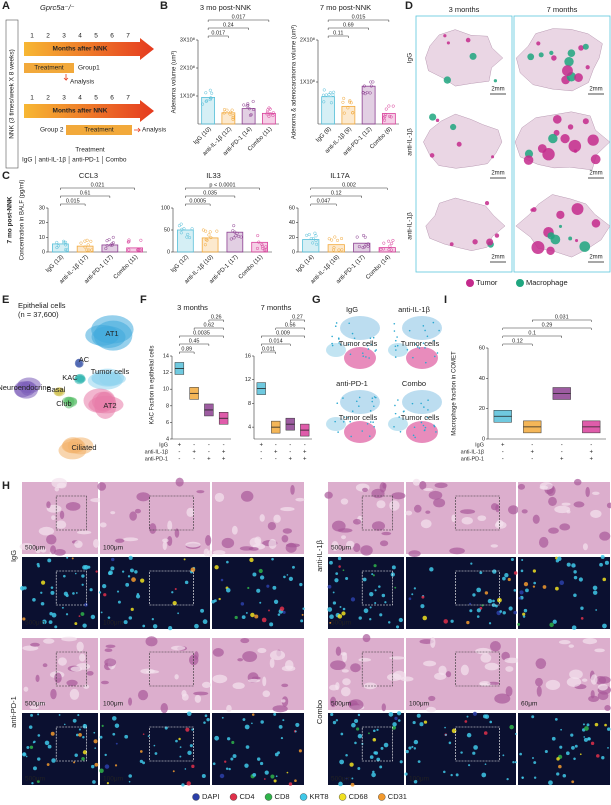 The width and height of the screenshot is (611, 805). I want to click on panel-letter: C, so click(6, 176).